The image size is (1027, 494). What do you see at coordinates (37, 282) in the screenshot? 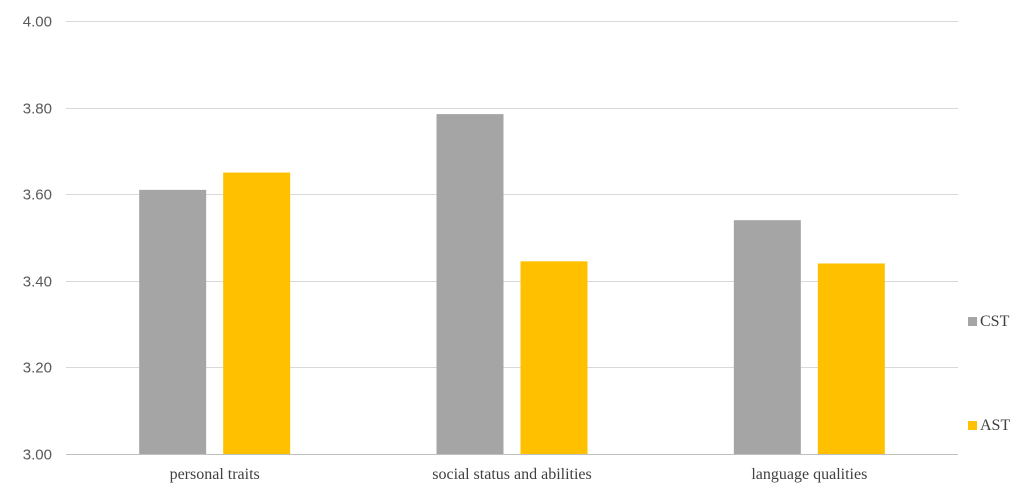
I see `y-tick-label: 3.40` at bounding box center [37, 282].